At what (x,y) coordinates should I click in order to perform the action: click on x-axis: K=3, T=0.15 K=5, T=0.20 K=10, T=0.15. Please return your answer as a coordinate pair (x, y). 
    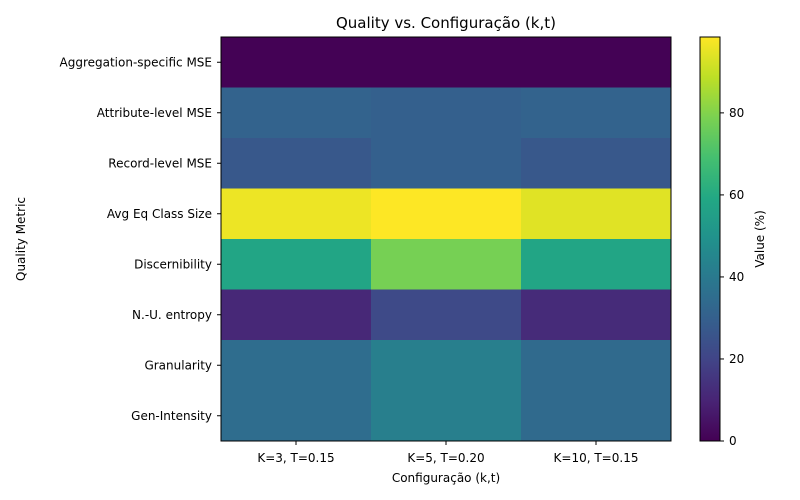
    Looking at the image, I should click on (447, 453).